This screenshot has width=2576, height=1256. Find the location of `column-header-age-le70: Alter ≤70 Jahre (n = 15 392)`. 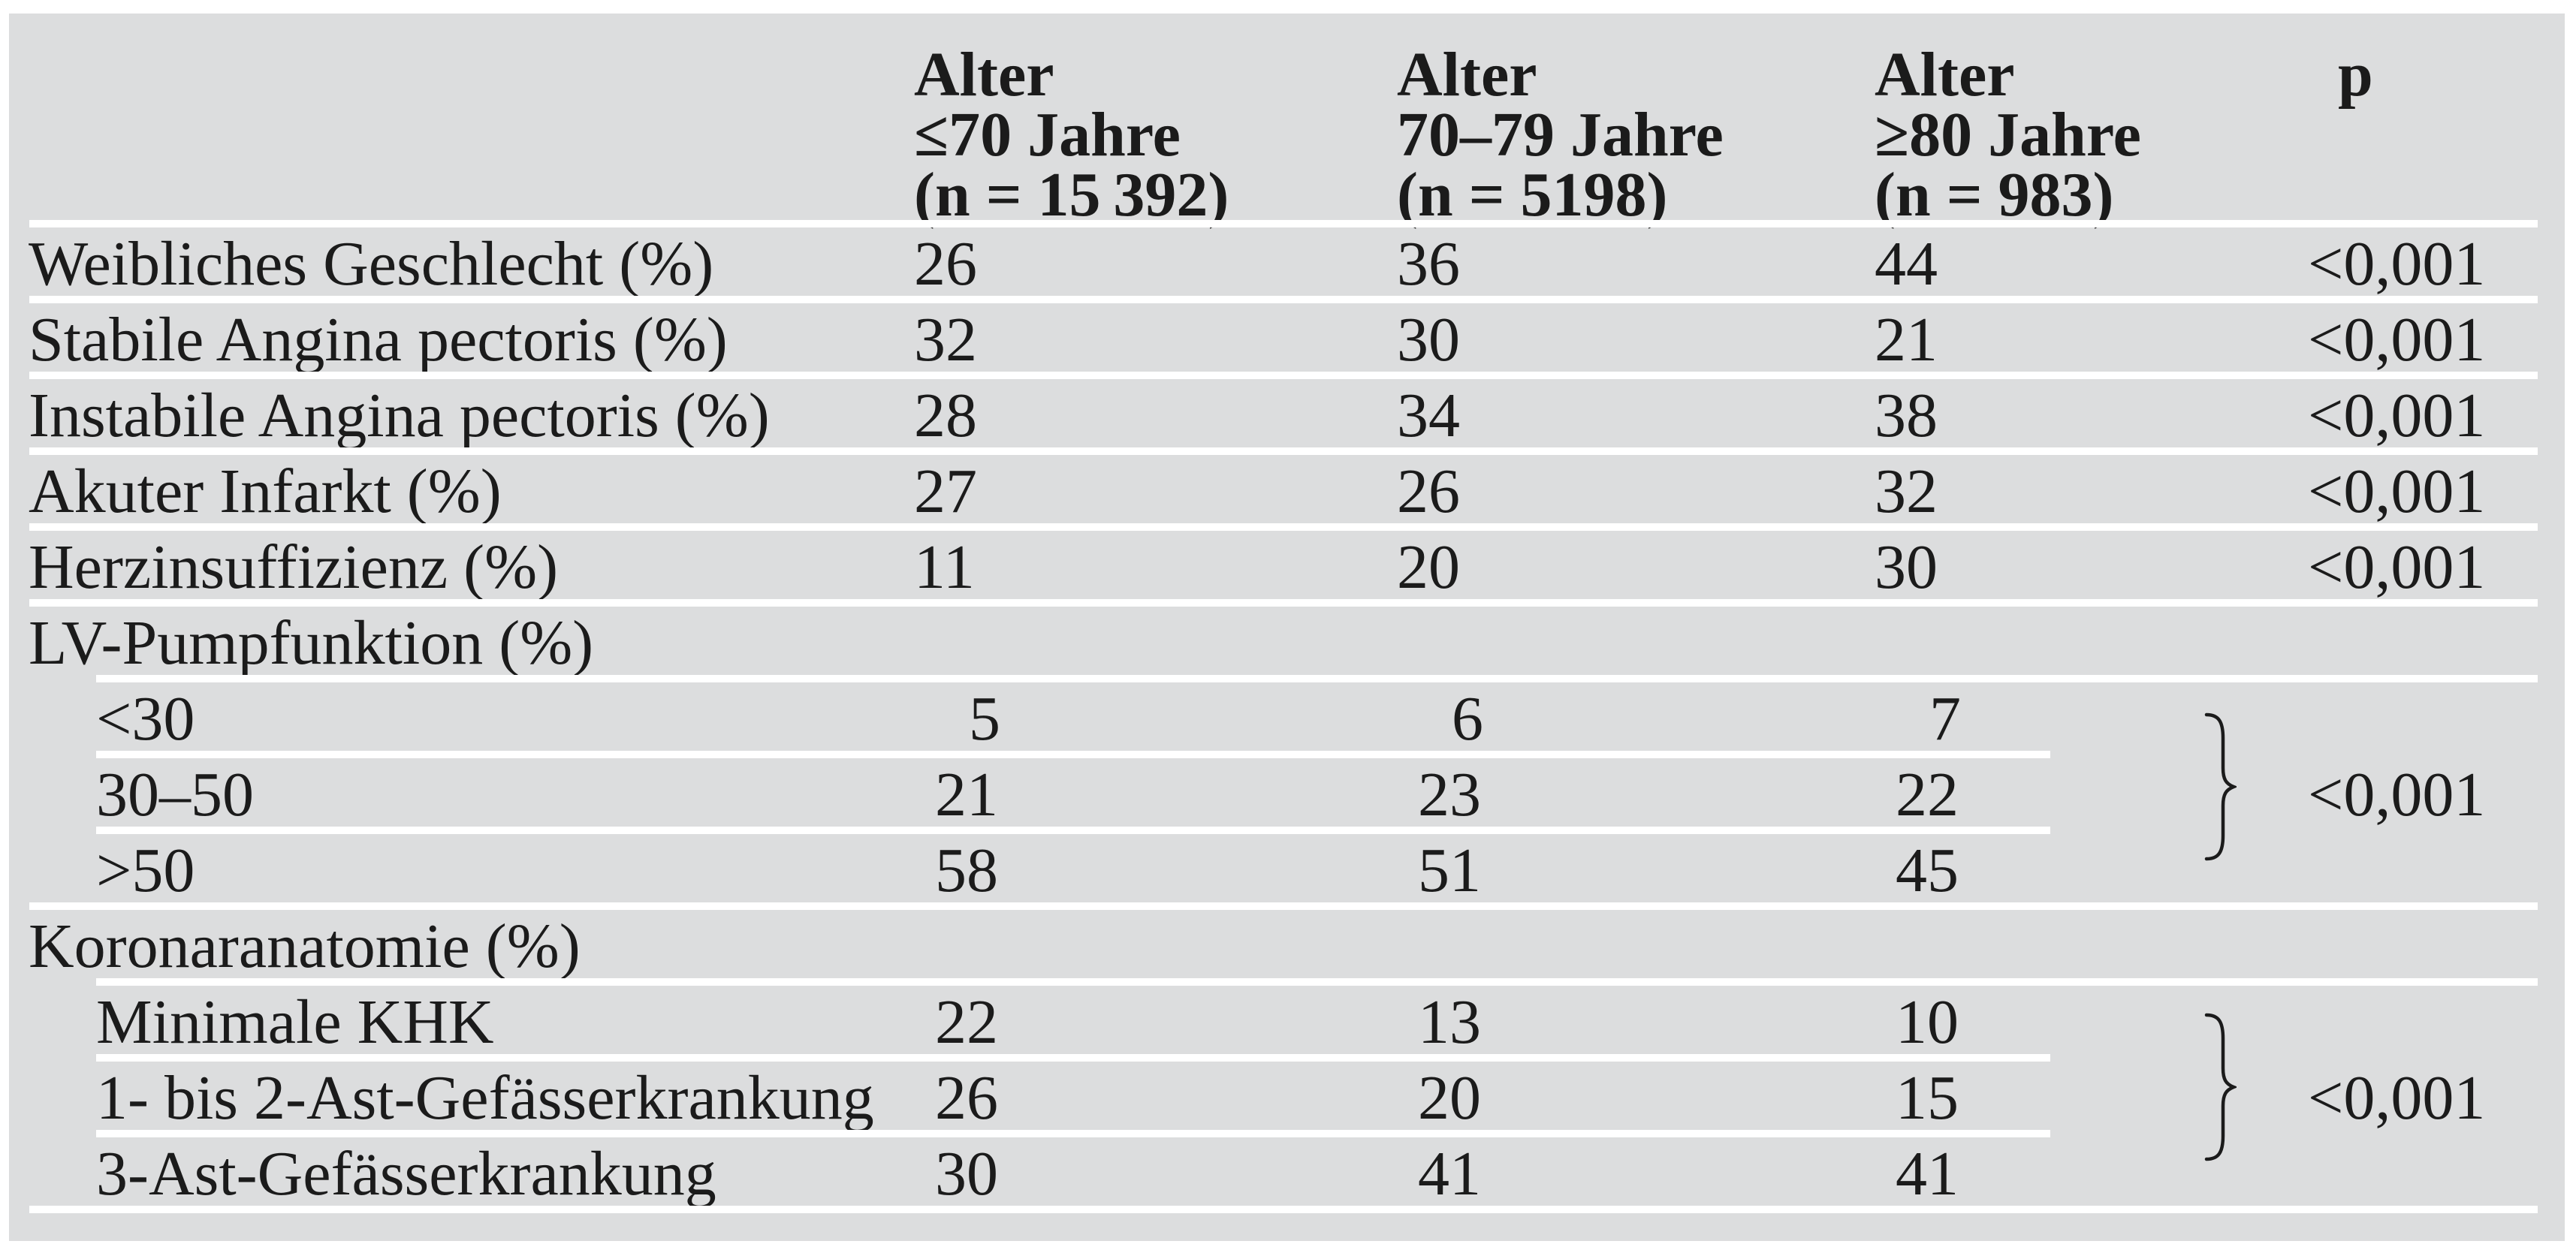

column-header-age-le70: Alter ≤70 Jahre (n = 15 392) is located at coordinates (1071, 135).